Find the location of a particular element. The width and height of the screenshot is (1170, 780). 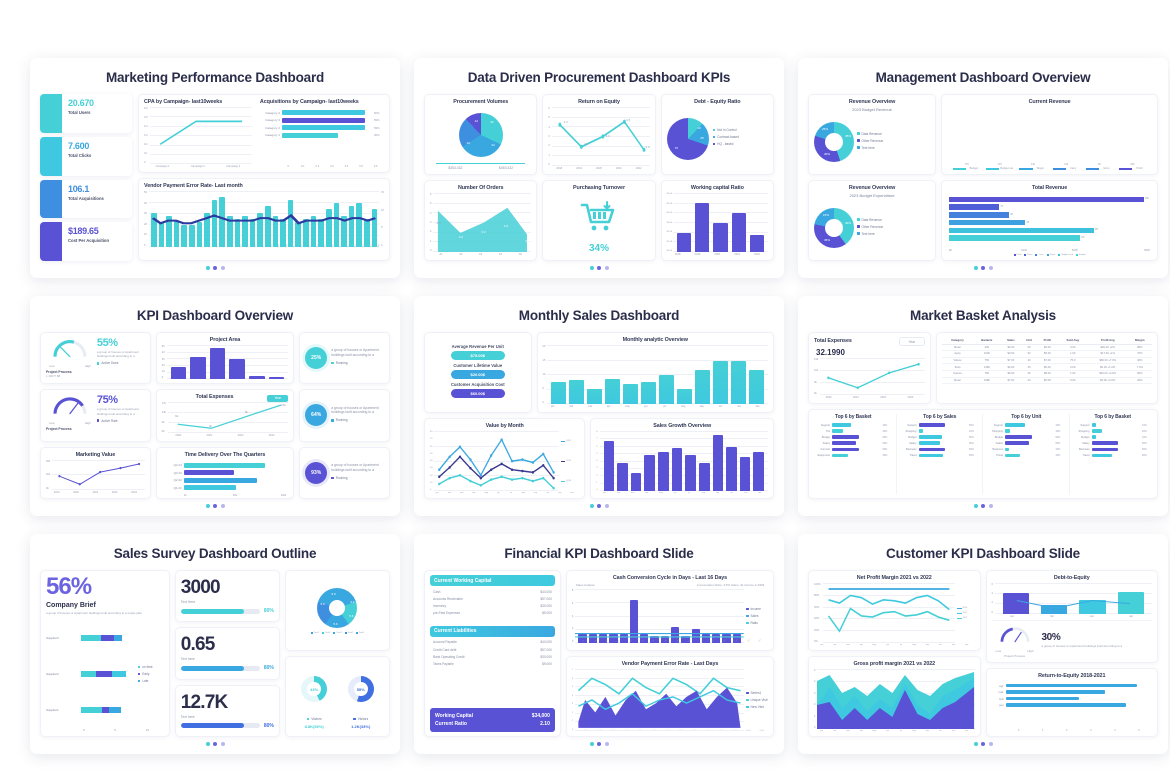

chart-title: Procurement Volumes is located at coordinates (481, 102).